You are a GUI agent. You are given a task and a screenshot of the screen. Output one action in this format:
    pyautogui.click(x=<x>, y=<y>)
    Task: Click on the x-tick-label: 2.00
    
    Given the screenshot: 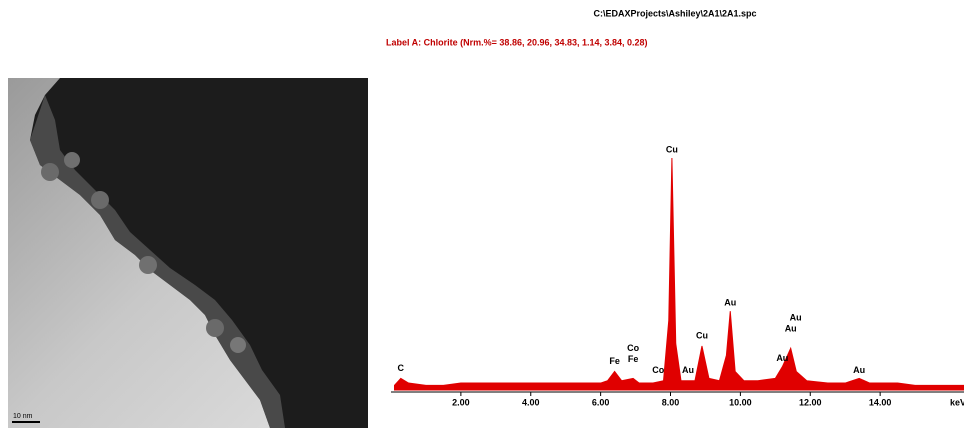 What is the action you would take?
    pyautogui.click(x=461, y=402)
    